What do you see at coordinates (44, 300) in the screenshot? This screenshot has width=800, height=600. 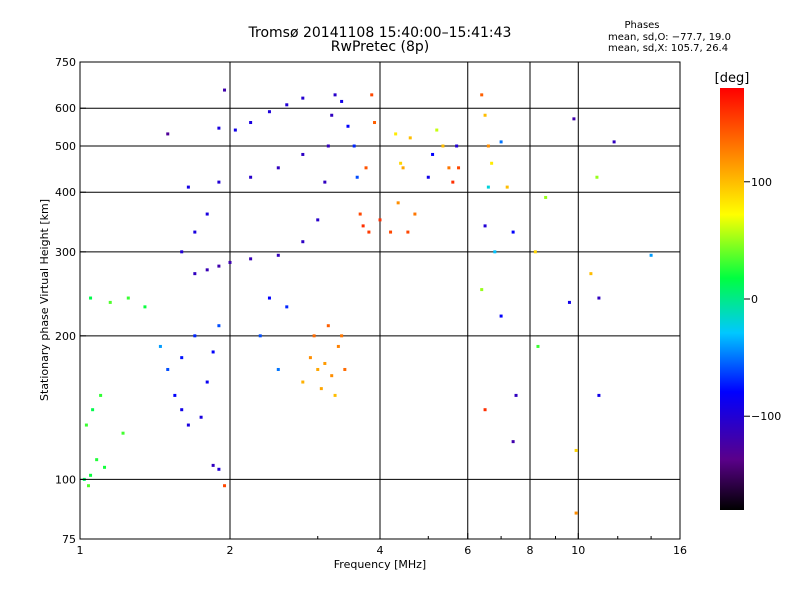 I see `y-axis-label: Stationary phase Virtual Height [km]` at bounding box center [44, 300].